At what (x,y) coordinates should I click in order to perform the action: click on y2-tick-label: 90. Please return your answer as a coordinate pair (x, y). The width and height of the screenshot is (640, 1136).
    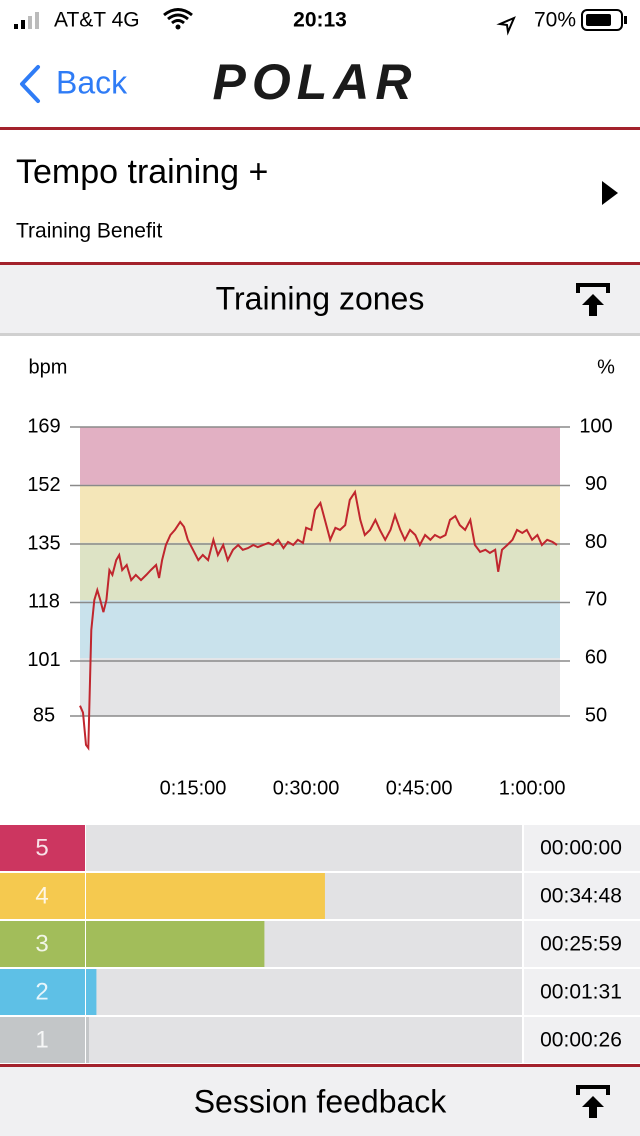
    Looking at the image, I should click on (596, 484).